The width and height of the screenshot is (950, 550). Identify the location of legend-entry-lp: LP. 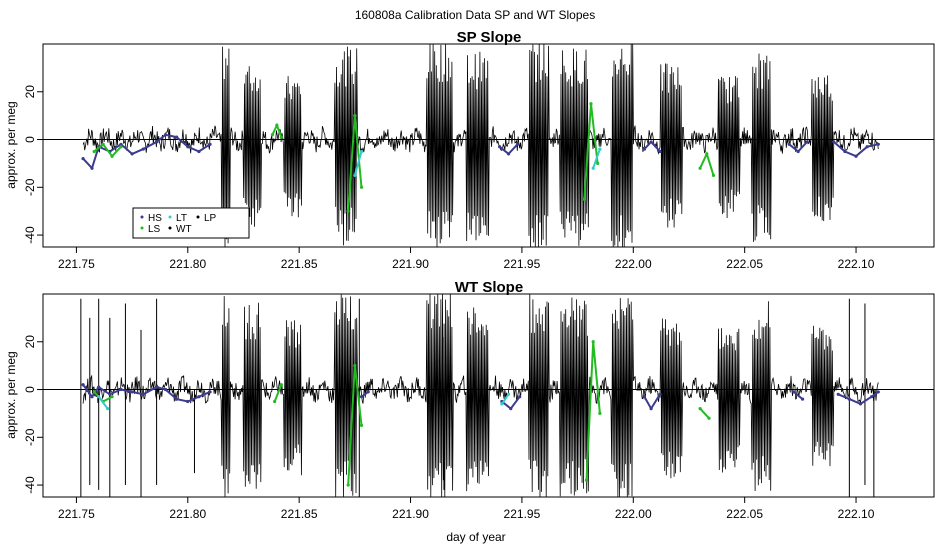
(206, 218).